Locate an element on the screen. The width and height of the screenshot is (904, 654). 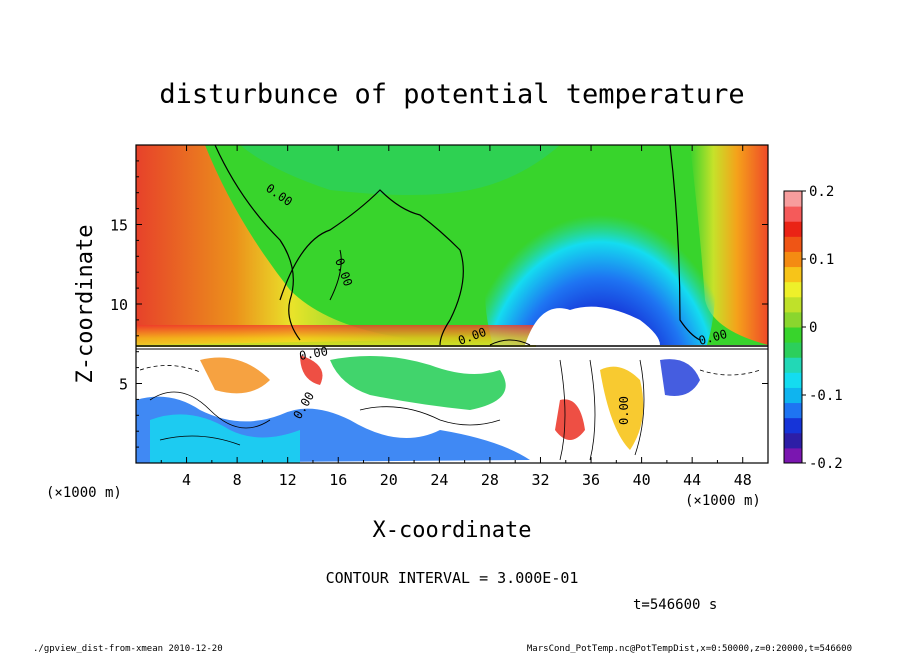
x-tick-label: 16 is located at coordinates (338, 480).